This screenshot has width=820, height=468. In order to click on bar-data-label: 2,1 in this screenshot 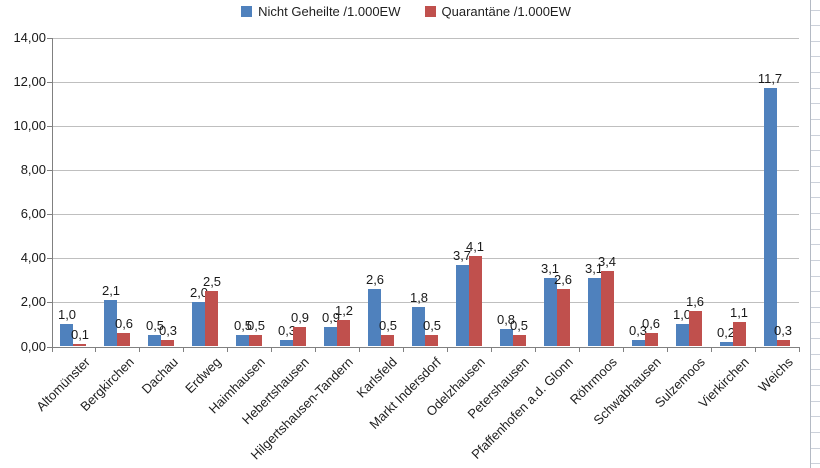, I will do `click(111, 290)`.